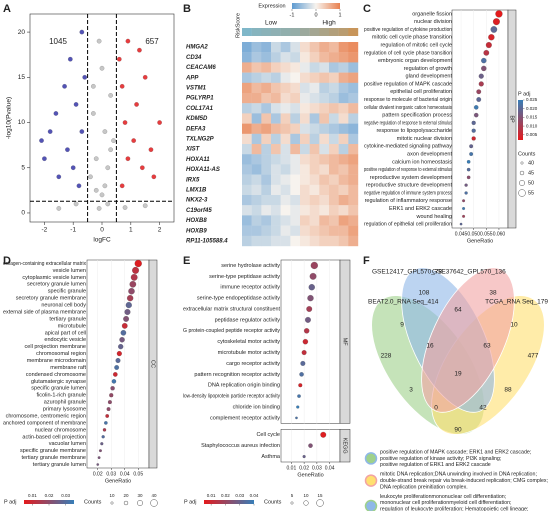 Image resolution: width=550 pixels, height=511 pixels. Describe the element at coordinates (22, 32) in the screenshot. I see `y-tick-label: 20` at that location.